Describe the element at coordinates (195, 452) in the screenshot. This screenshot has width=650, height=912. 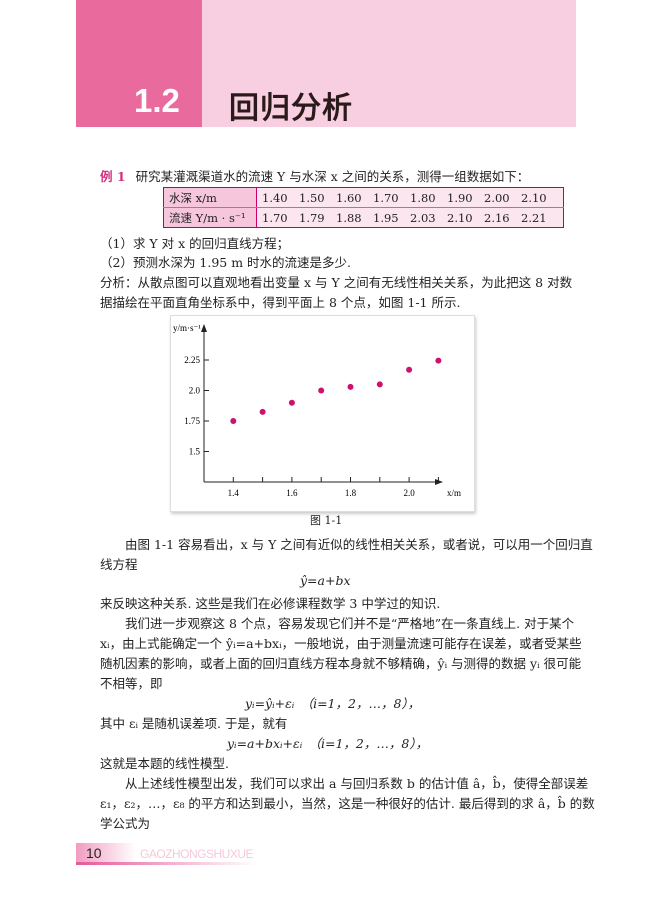
I see `y-tick-label: 1.5` at that location.